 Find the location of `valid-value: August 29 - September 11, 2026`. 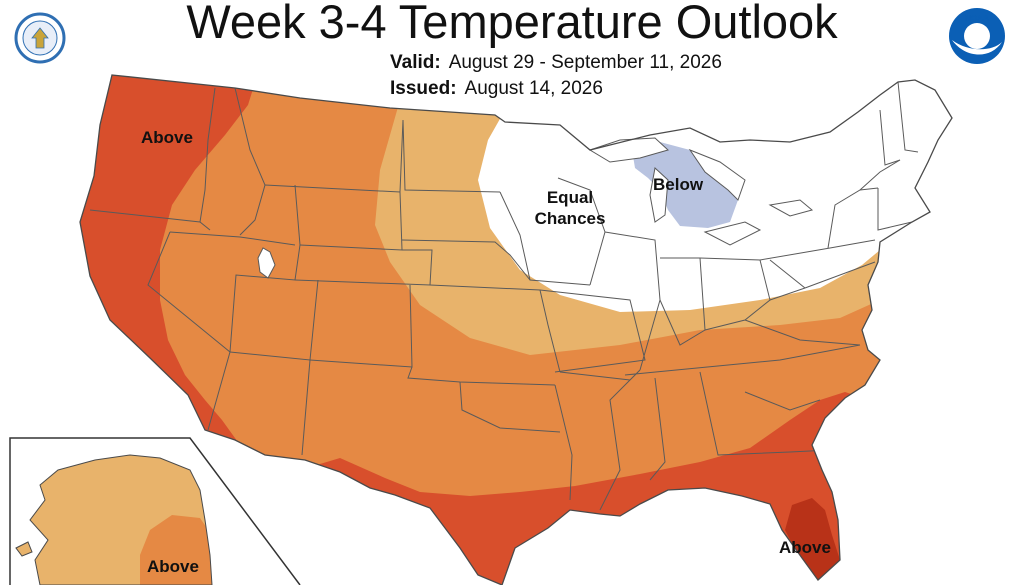

valid-value: August 29 - September 11, 2026 is located at coordinates (585, 62).